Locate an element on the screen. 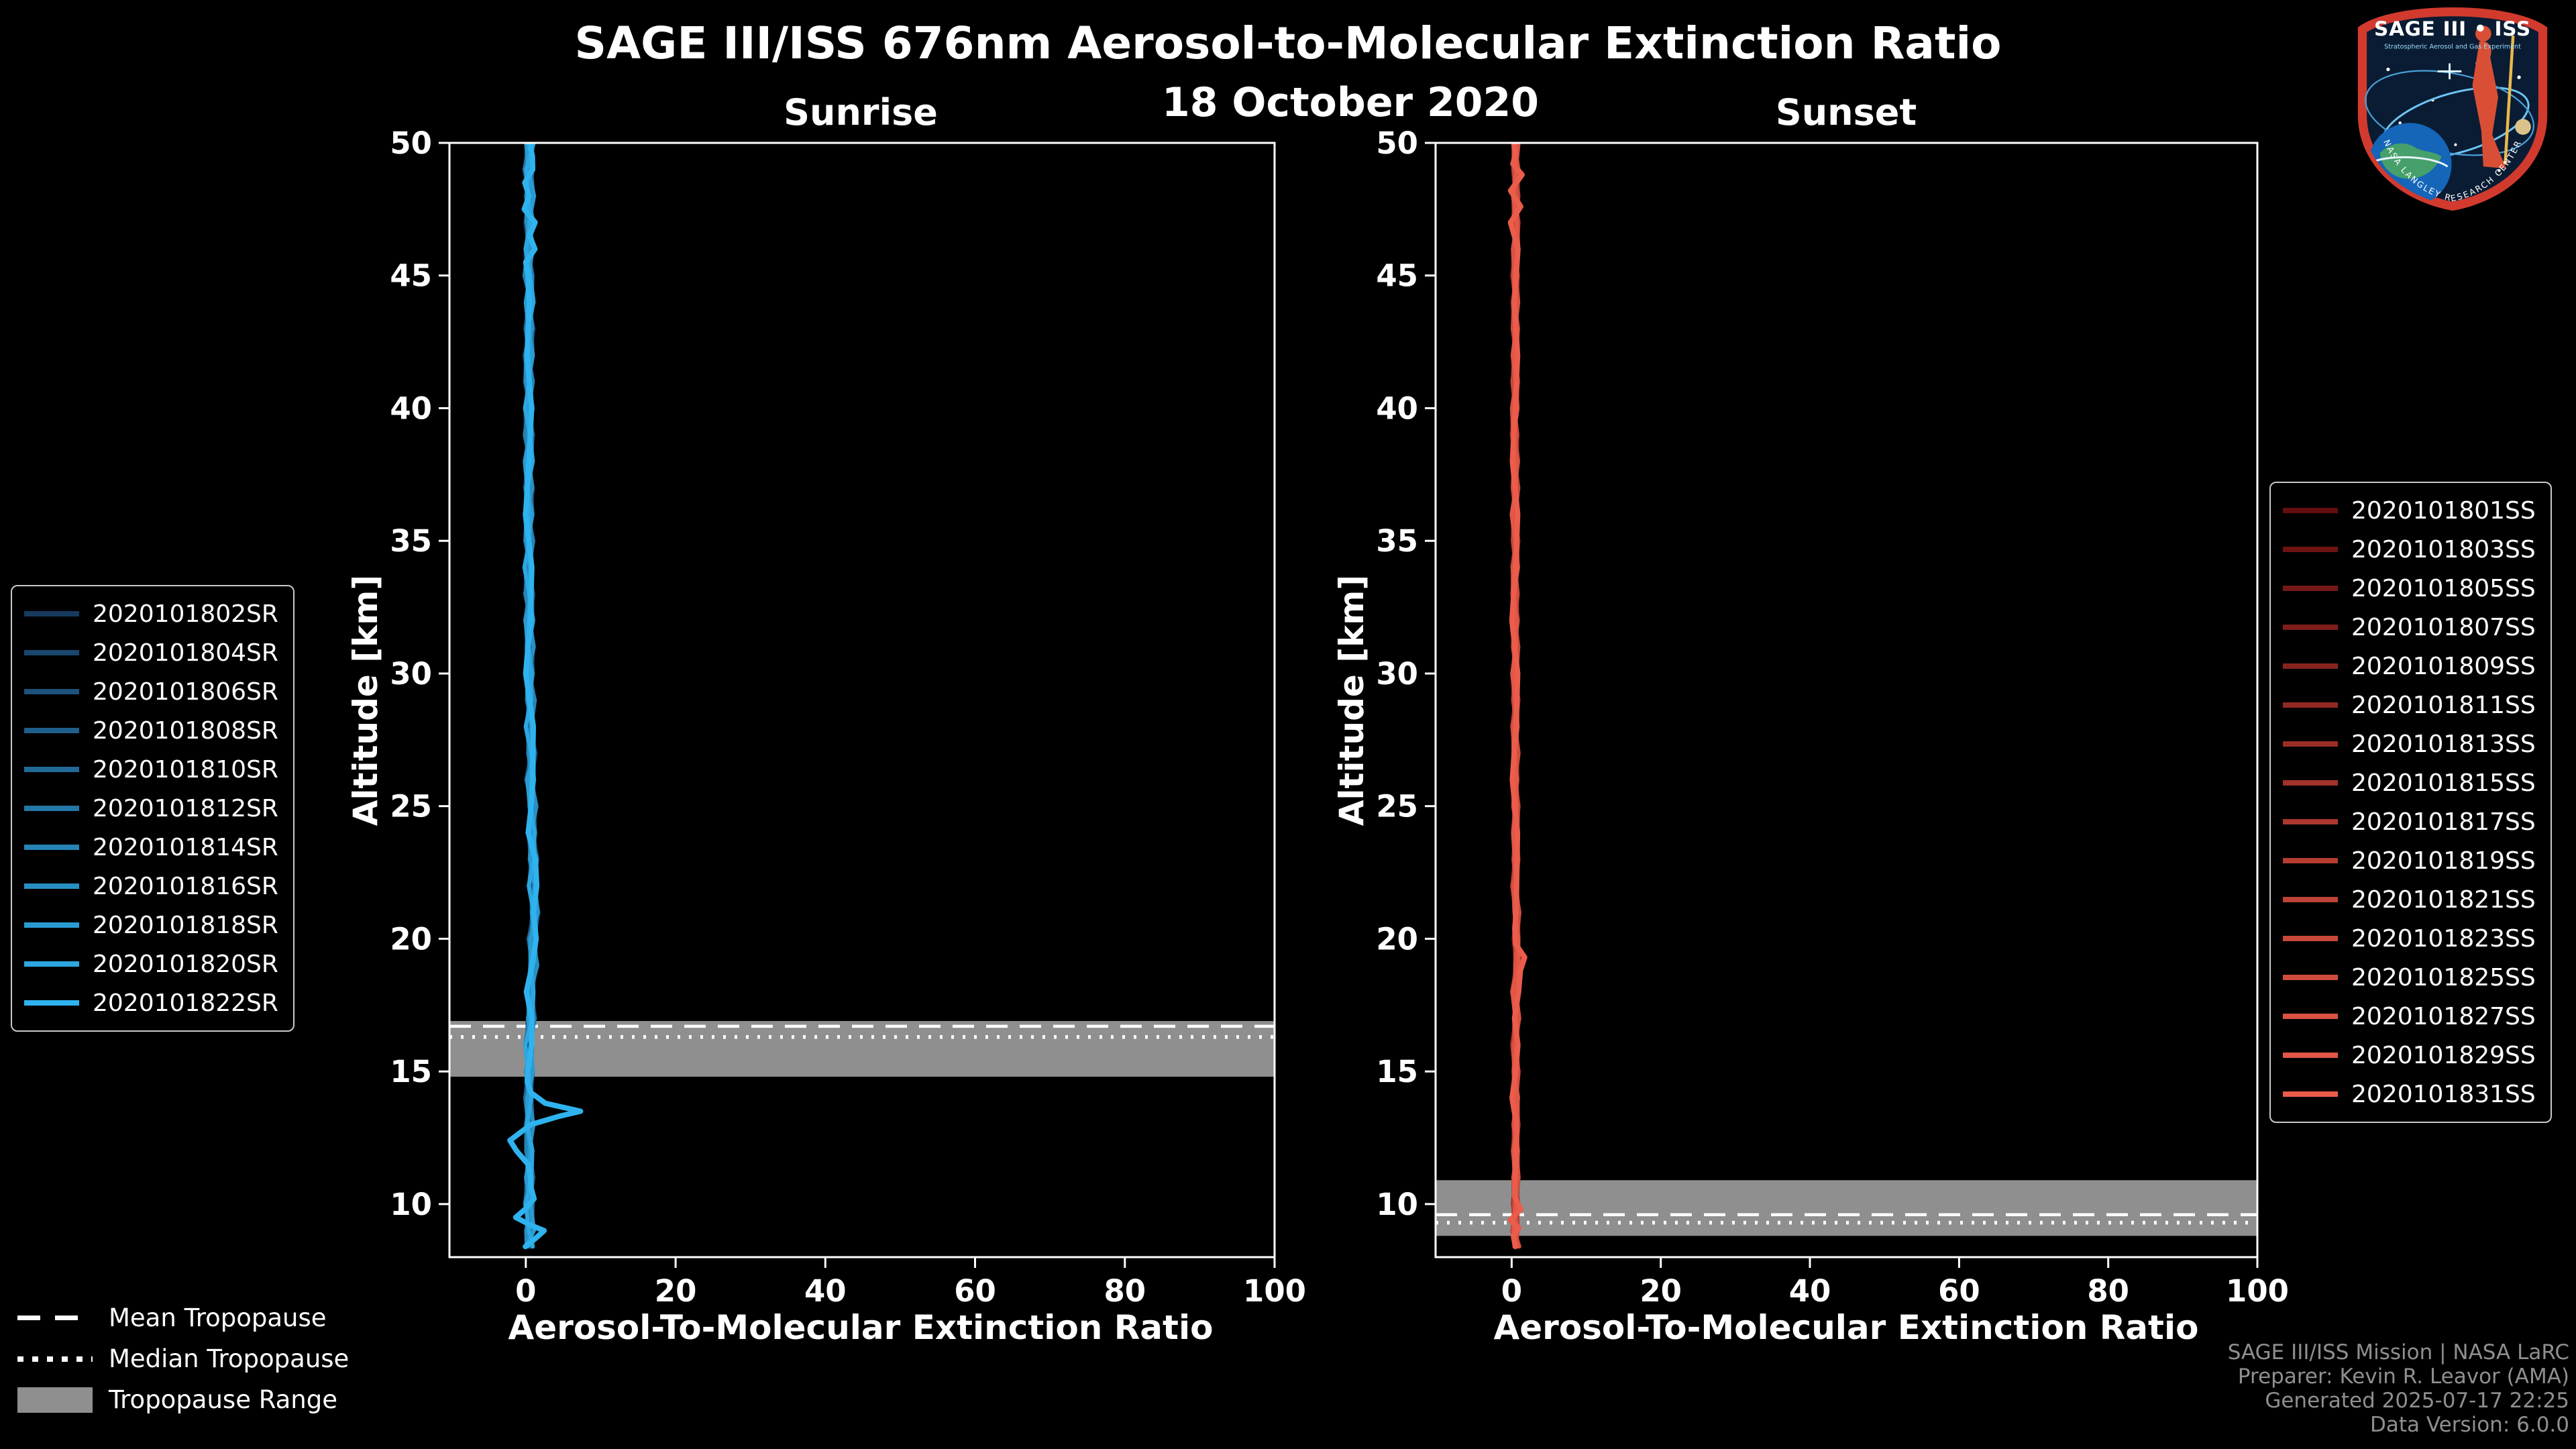  legend-item: 2020101822SR is located at coordinates (151, 1002).